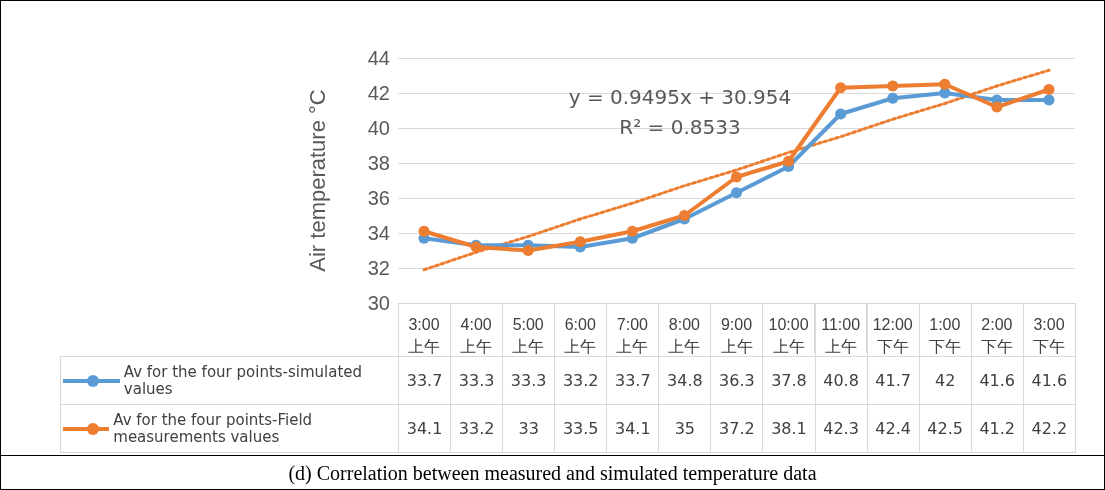  I want to click on data-label: 34.8, so click(684, 380).